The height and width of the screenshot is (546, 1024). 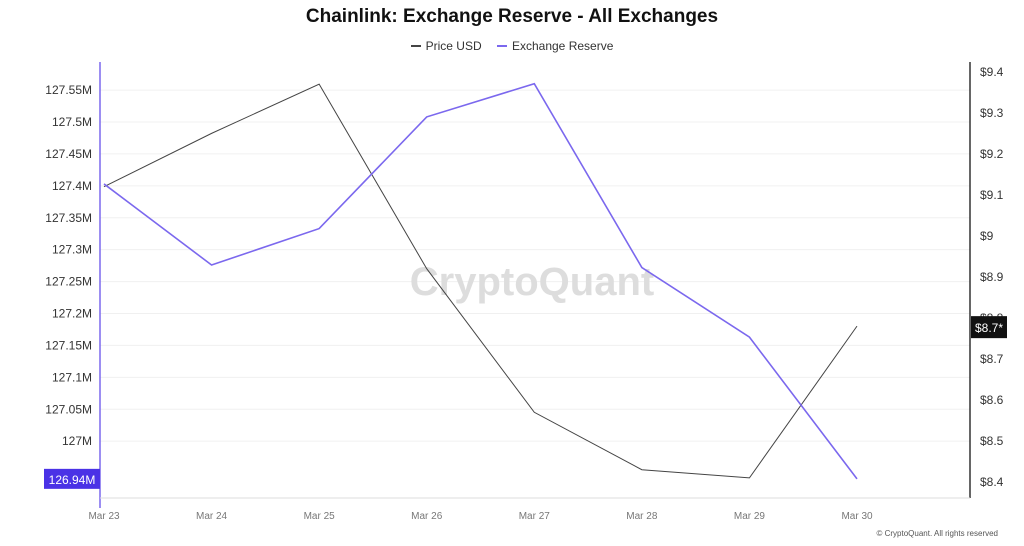 What do you see at coordinates (992, 400) in the screenshot?
I see `right-tick-label: $8.6` at bounding box center [992, 400].